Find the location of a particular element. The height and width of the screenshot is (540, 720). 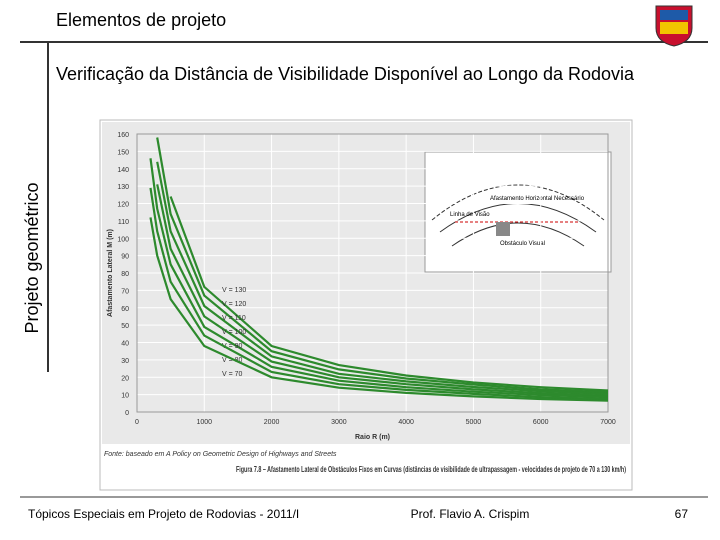

y-tick-label: 120 is located at coordinates (123, 205).